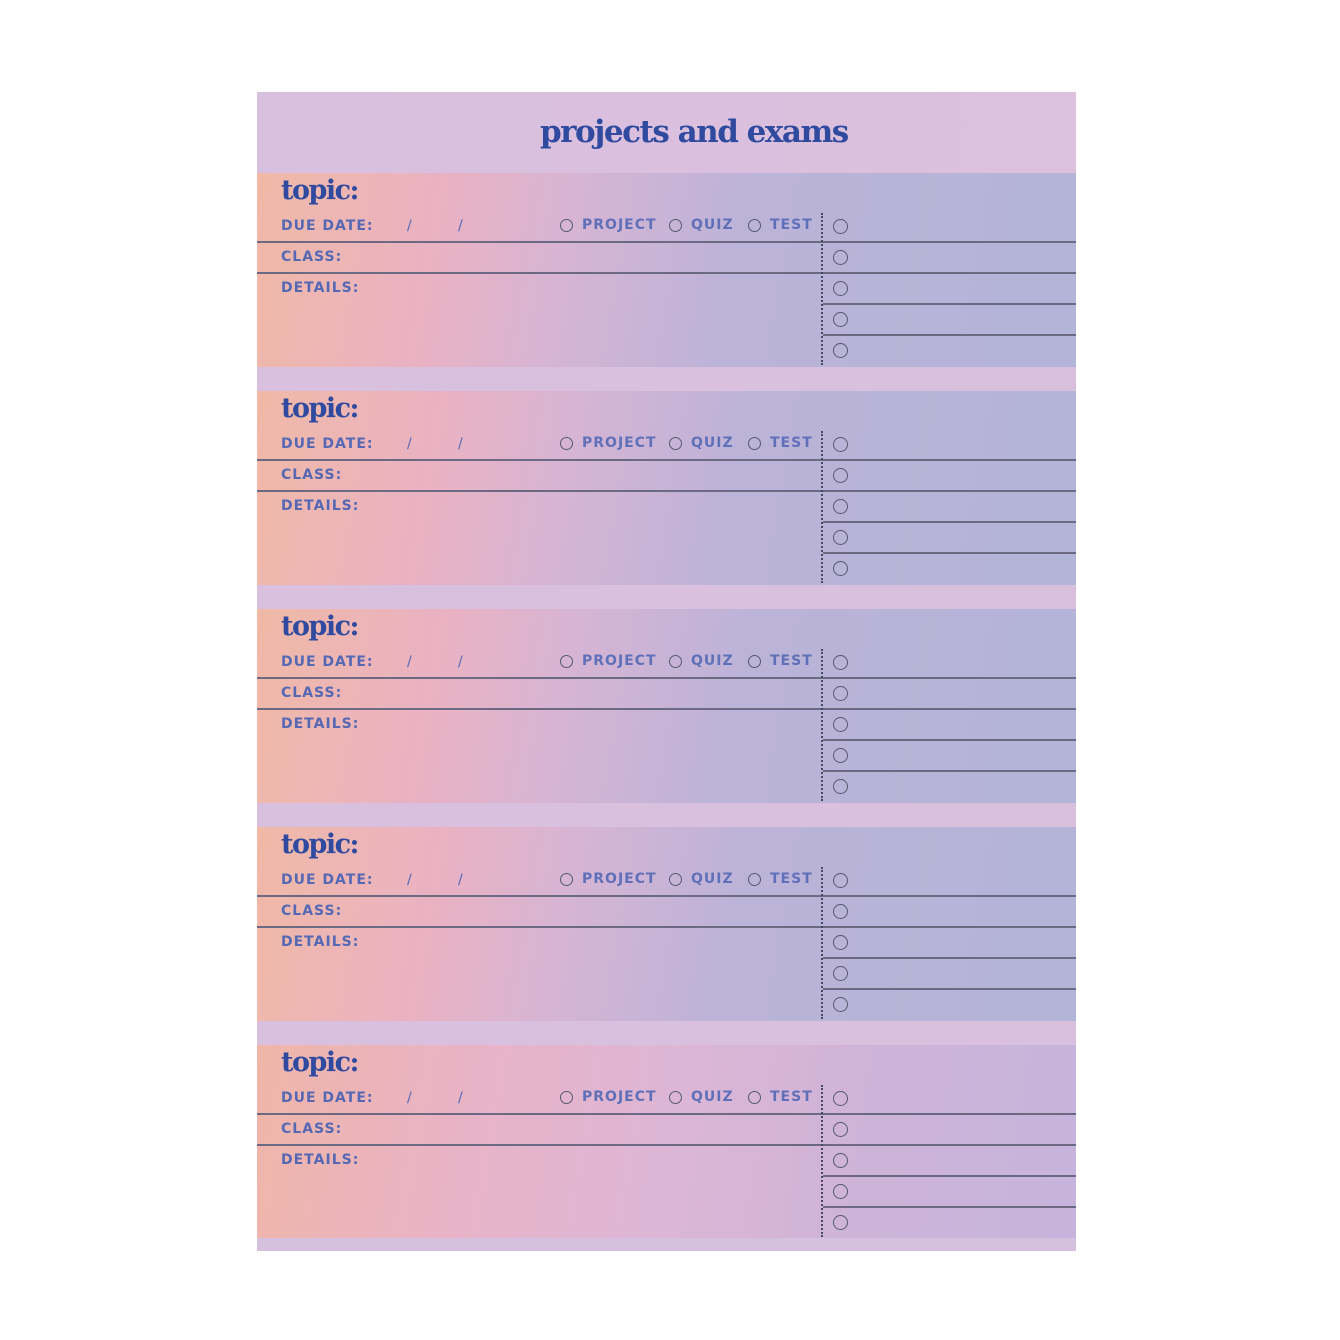 This screenshot has height=1340, width=1340. What do you see at coordinates (822, 943) in the screenshot?
I see `dotted-separator` at bounding box center [822, 943].